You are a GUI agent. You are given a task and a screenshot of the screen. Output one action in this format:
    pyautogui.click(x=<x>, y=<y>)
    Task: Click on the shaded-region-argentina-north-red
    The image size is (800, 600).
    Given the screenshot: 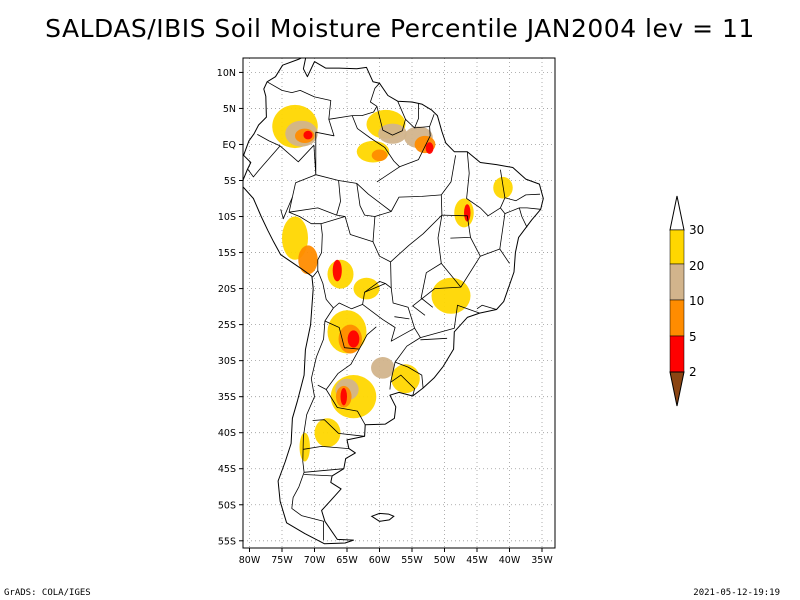 What is the action you would take?
    pyautogui.click(x=353, y=339)
    